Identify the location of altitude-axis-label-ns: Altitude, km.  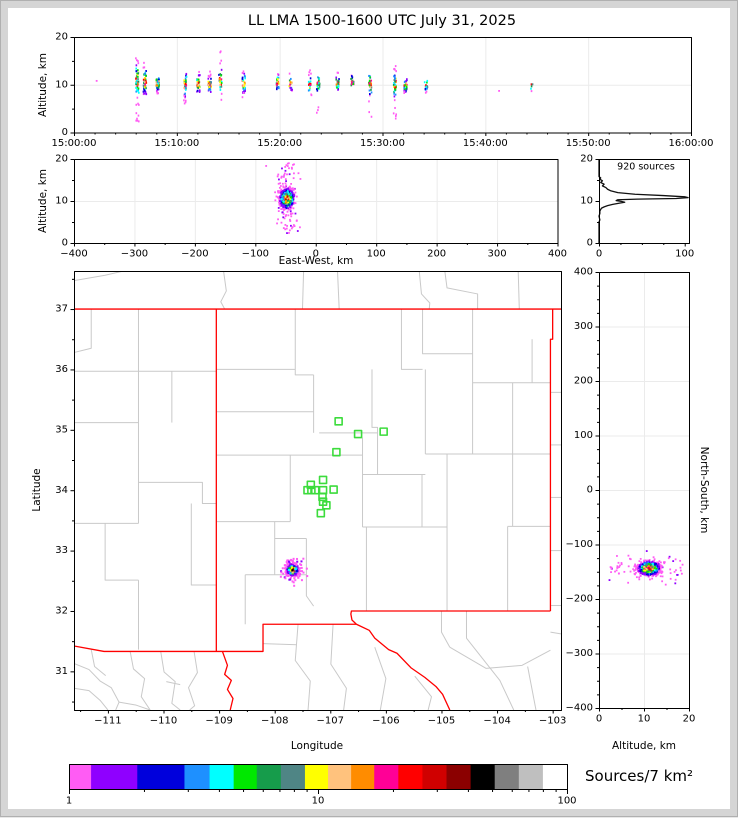
(644, 746).